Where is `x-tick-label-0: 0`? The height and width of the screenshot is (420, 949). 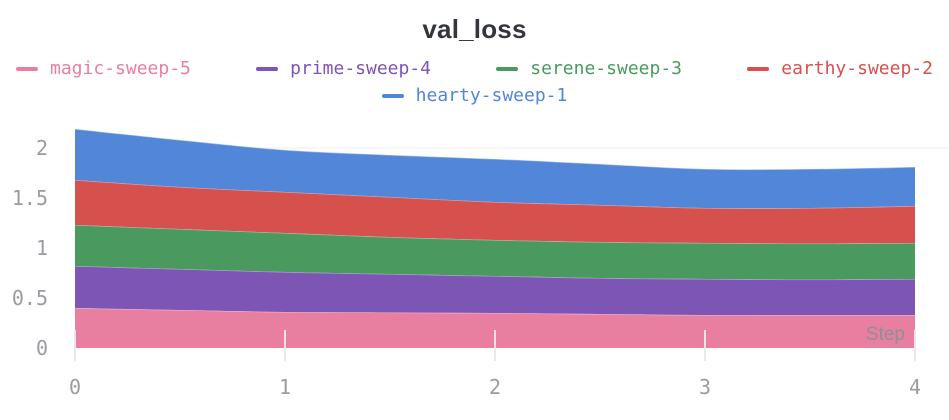 x-tick-label-0: 0 is located at coordinates (75, 387).